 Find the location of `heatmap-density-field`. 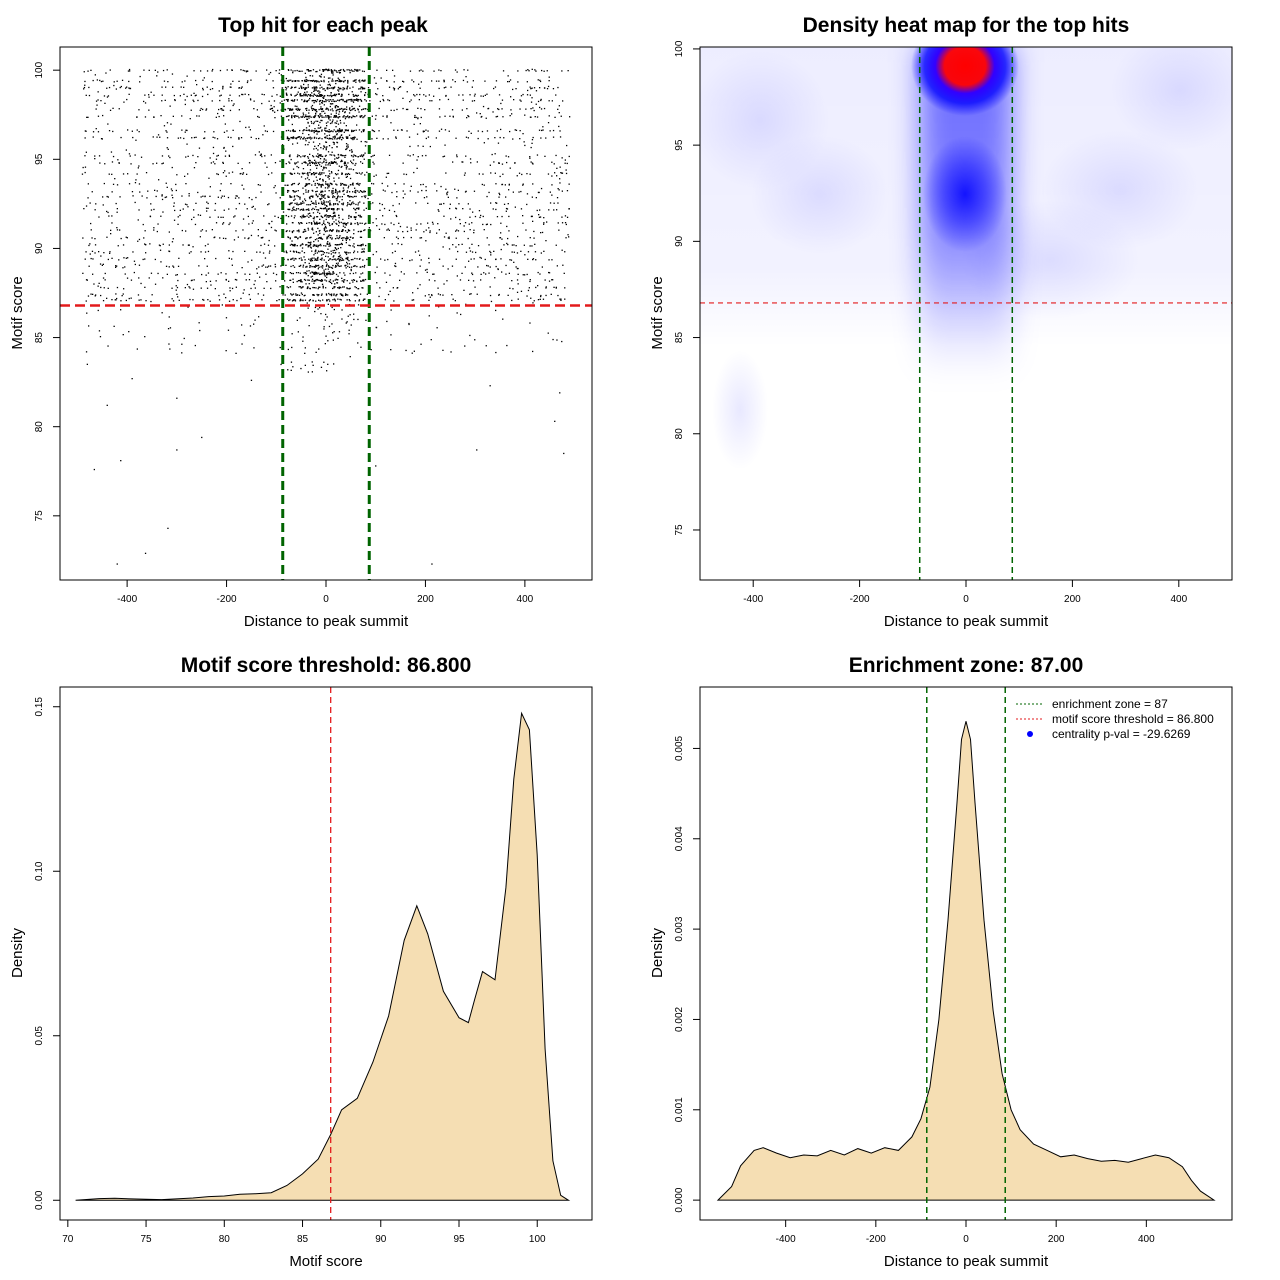

heatmap-density-field is located at coordinates (966, 258).